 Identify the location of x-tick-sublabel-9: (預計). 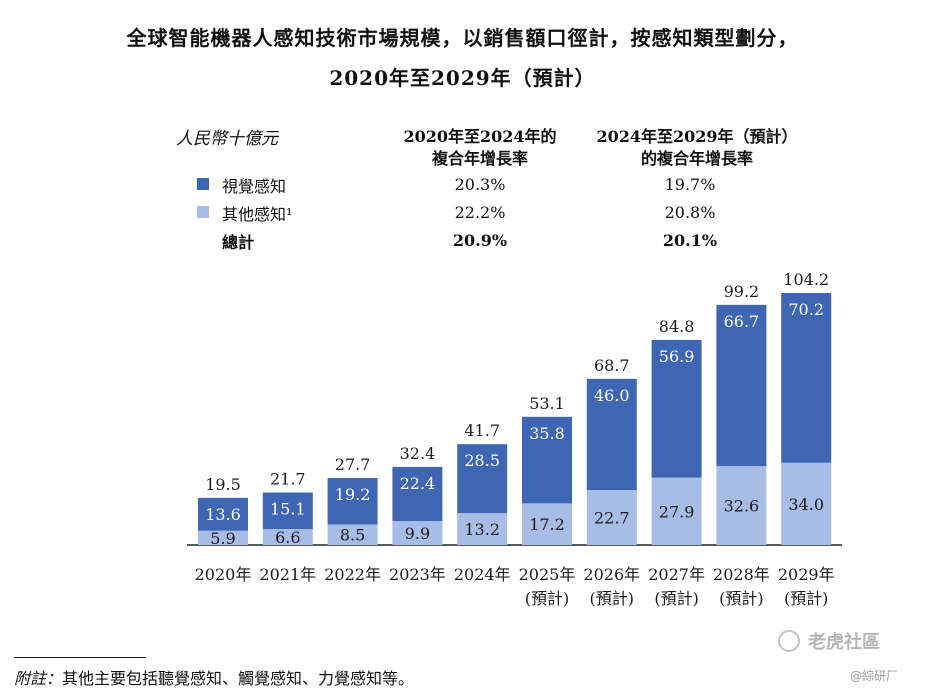
(806, 598).